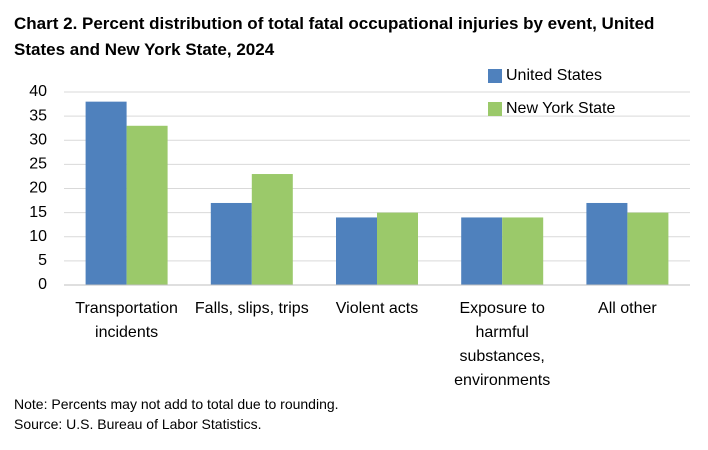  I want to click on y-tick-label: 40, so click(38, 91).